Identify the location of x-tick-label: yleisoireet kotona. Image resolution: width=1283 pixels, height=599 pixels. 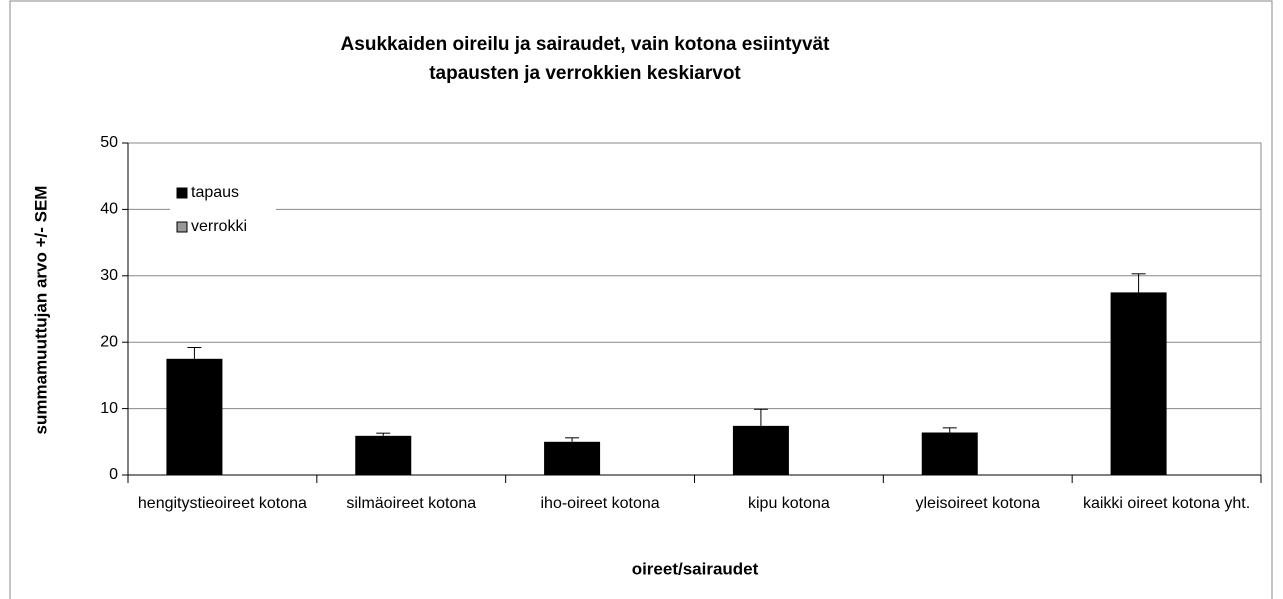
(977, 503).